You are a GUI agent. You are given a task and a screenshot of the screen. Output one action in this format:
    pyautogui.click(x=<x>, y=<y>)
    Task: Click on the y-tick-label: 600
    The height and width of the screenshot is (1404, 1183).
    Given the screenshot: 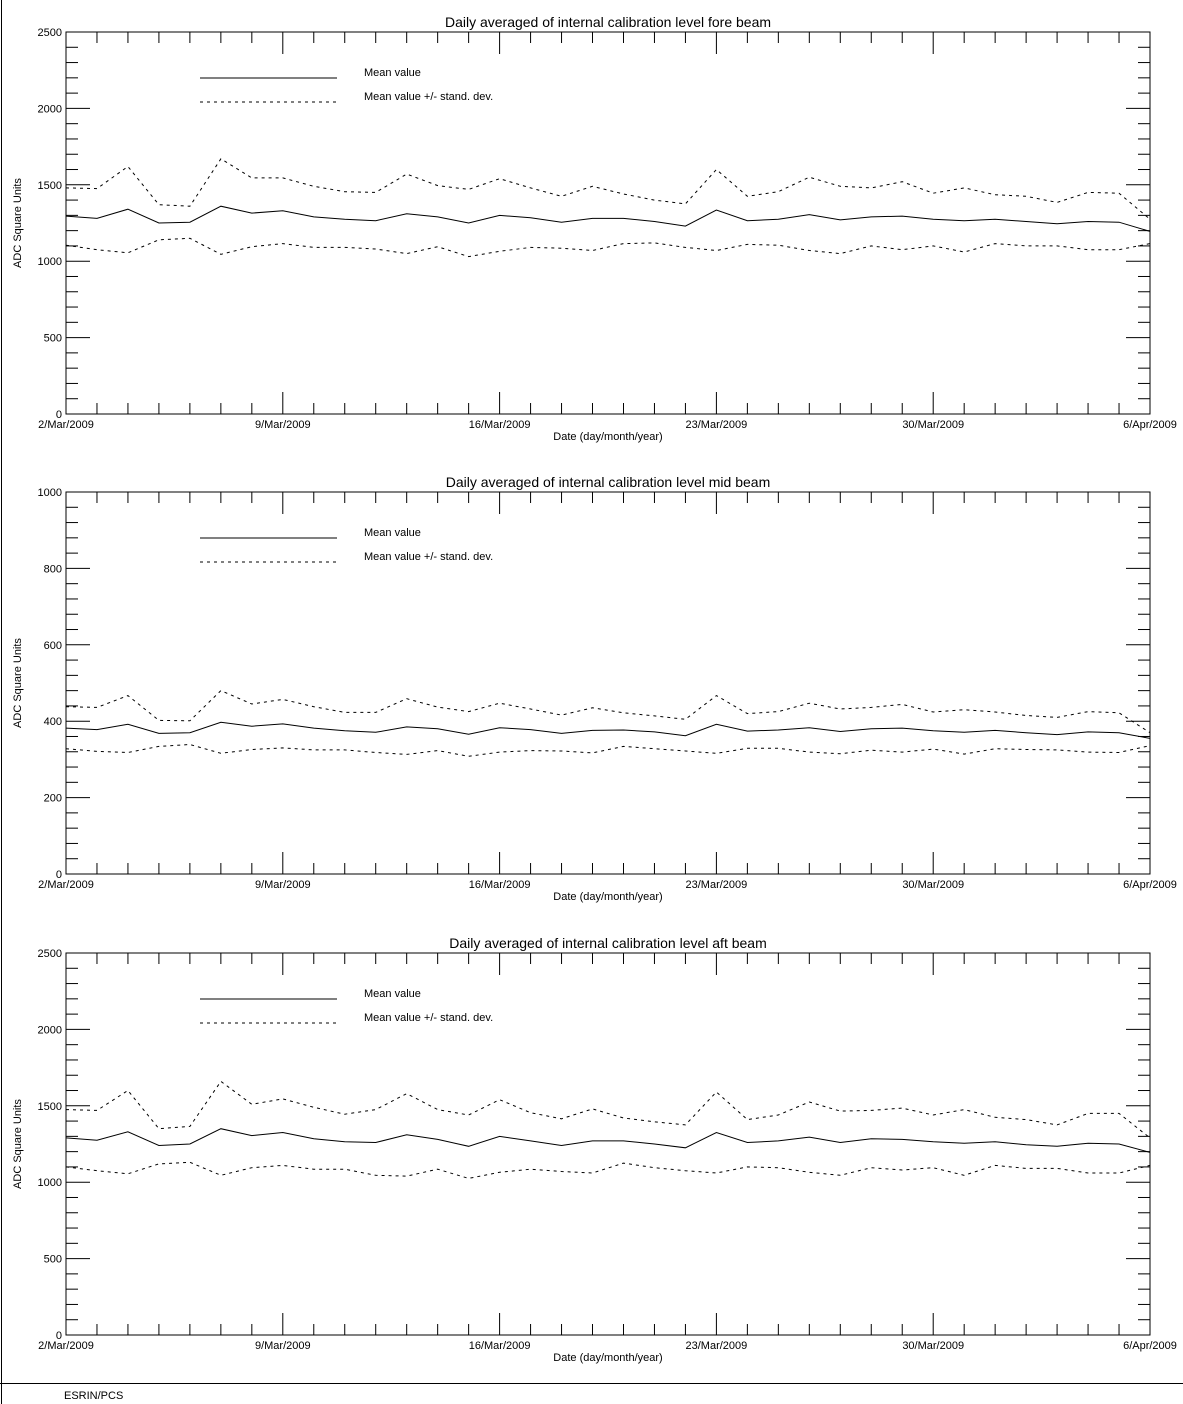 What is the action you would take?
    pyautogui.click(x=53, y=646)
    